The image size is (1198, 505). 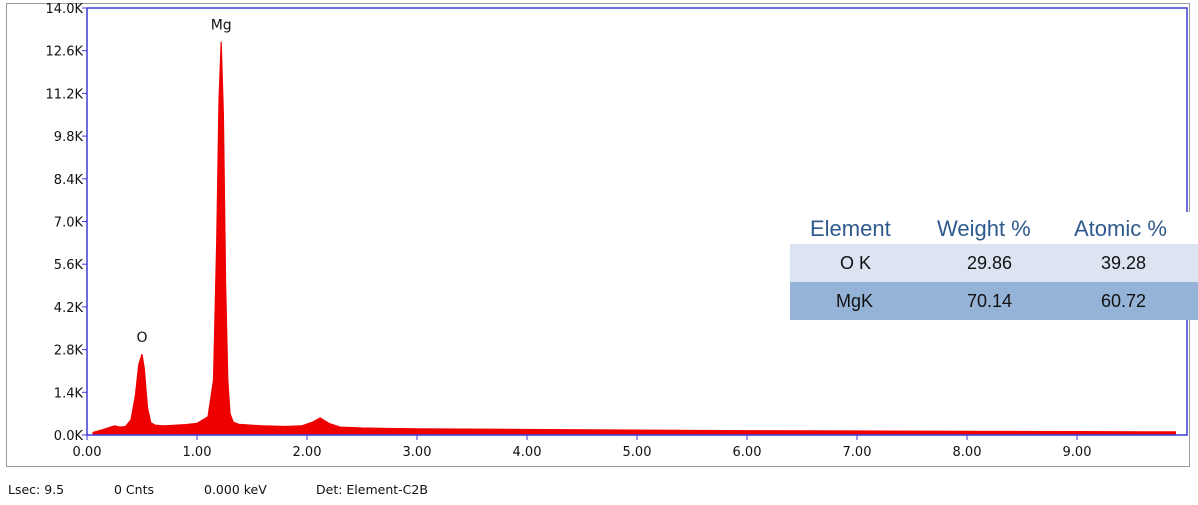 I want to click on cell-weight: 70.14, so click(x=990, y=301).